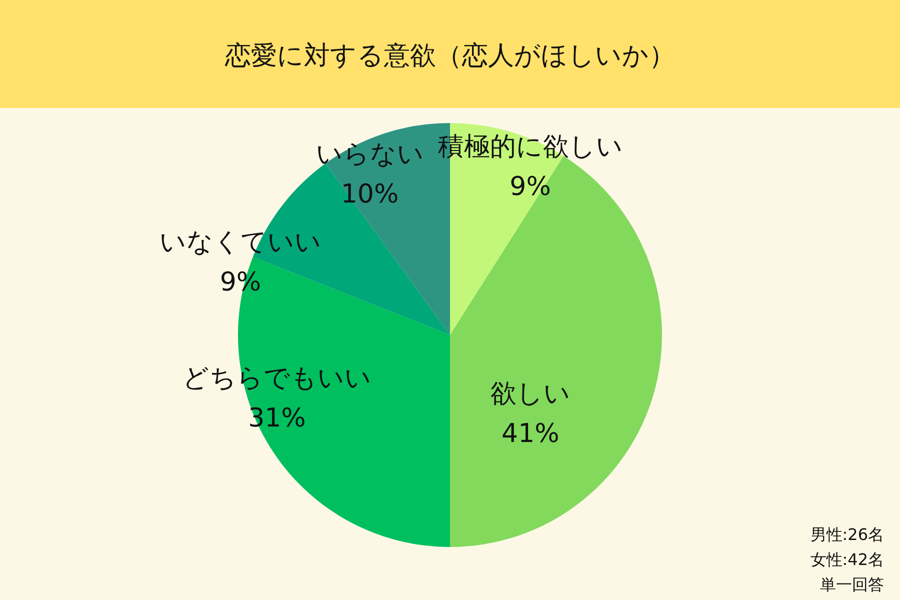 The image size is (900, 600). I want to click on data-label: 10%, so click(369, 195).